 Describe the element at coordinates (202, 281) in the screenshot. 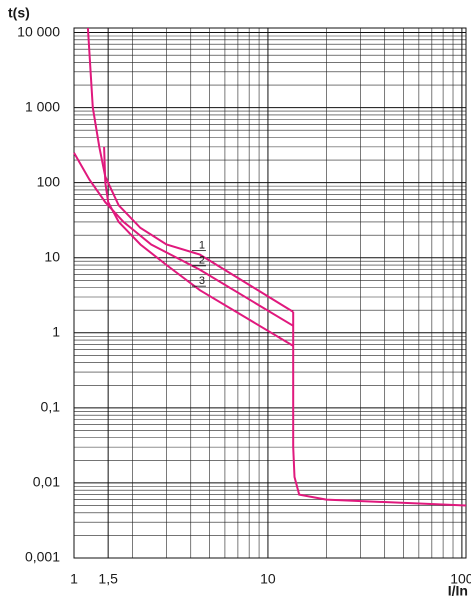

I see `curve-label: 3` at that location.